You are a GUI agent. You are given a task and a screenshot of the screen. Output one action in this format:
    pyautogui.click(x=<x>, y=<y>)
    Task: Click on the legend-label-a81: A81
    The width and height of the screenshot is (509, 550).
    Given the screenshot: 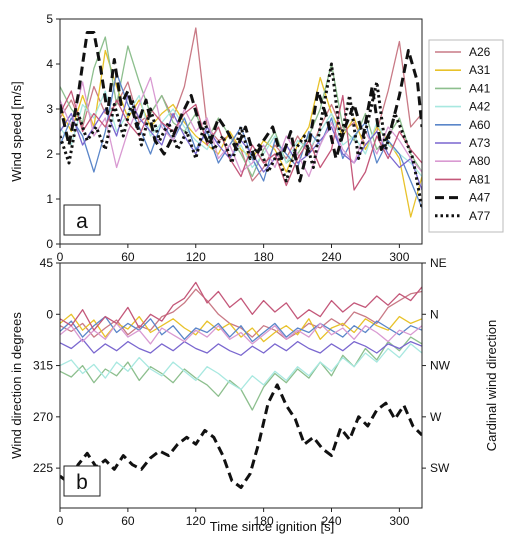 What is the action you would take?
    pyautogui.click(x=480, y=179)
    